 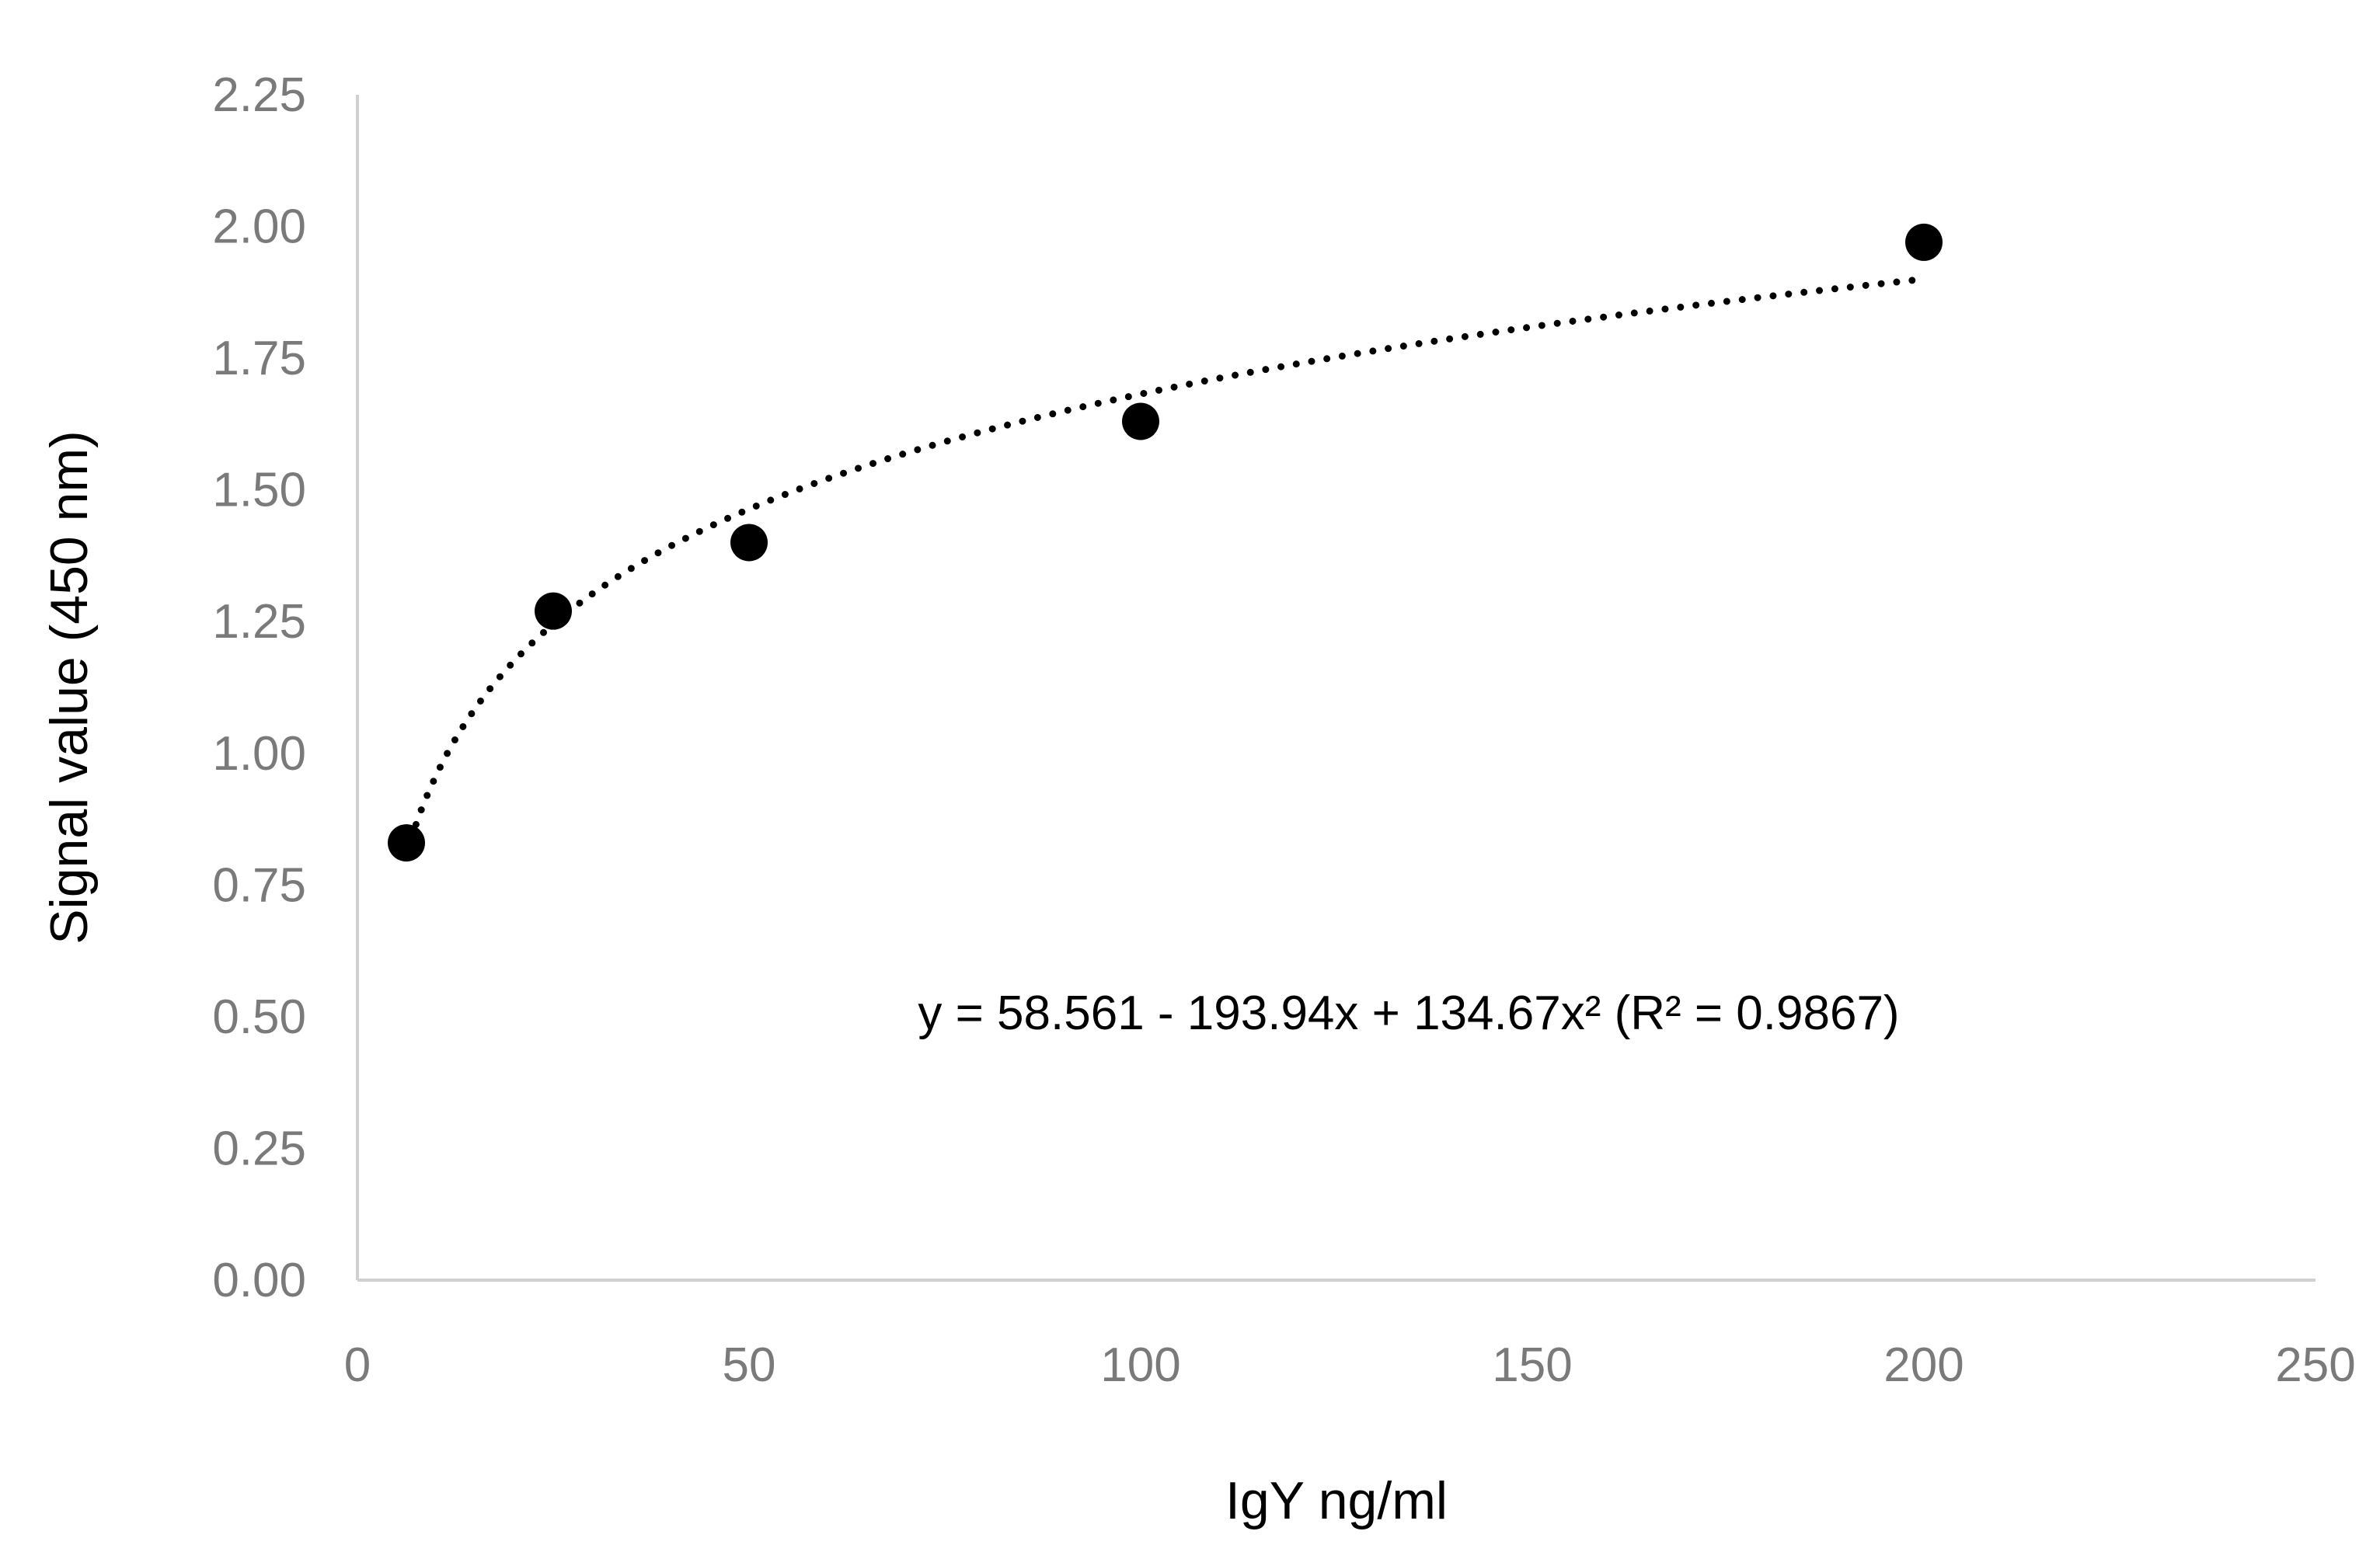 I want to click on y-tick-label: 0.75, so click(x=259, y=885).